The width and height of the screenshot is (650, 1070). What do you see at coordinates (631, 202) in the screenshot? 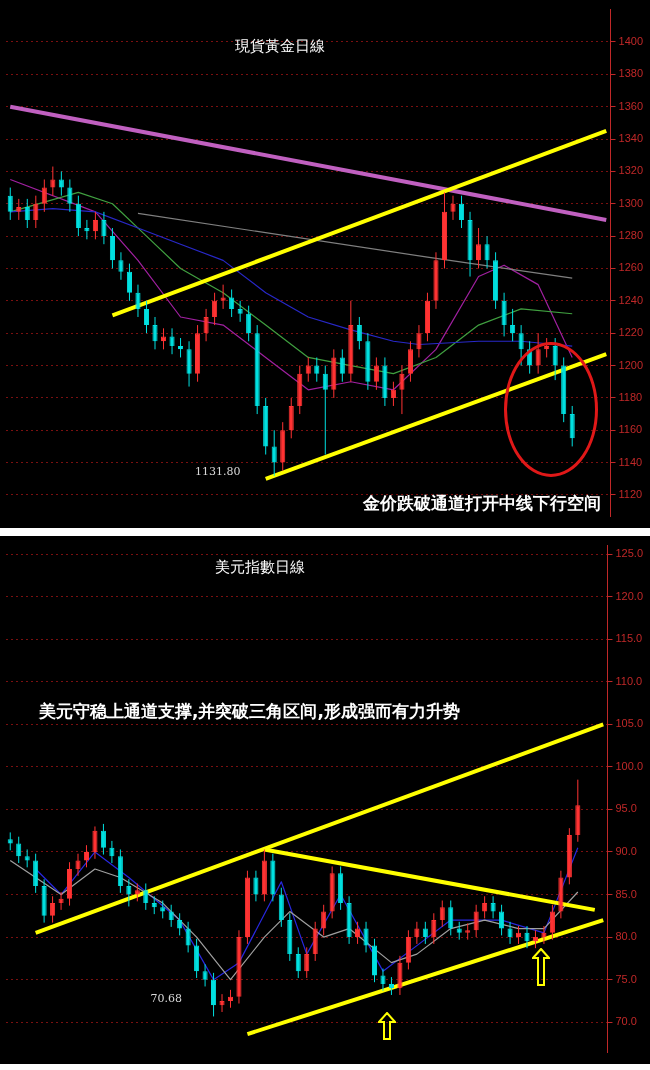
I see `y-tick-label: 1300` at bounding box center [631, 202].